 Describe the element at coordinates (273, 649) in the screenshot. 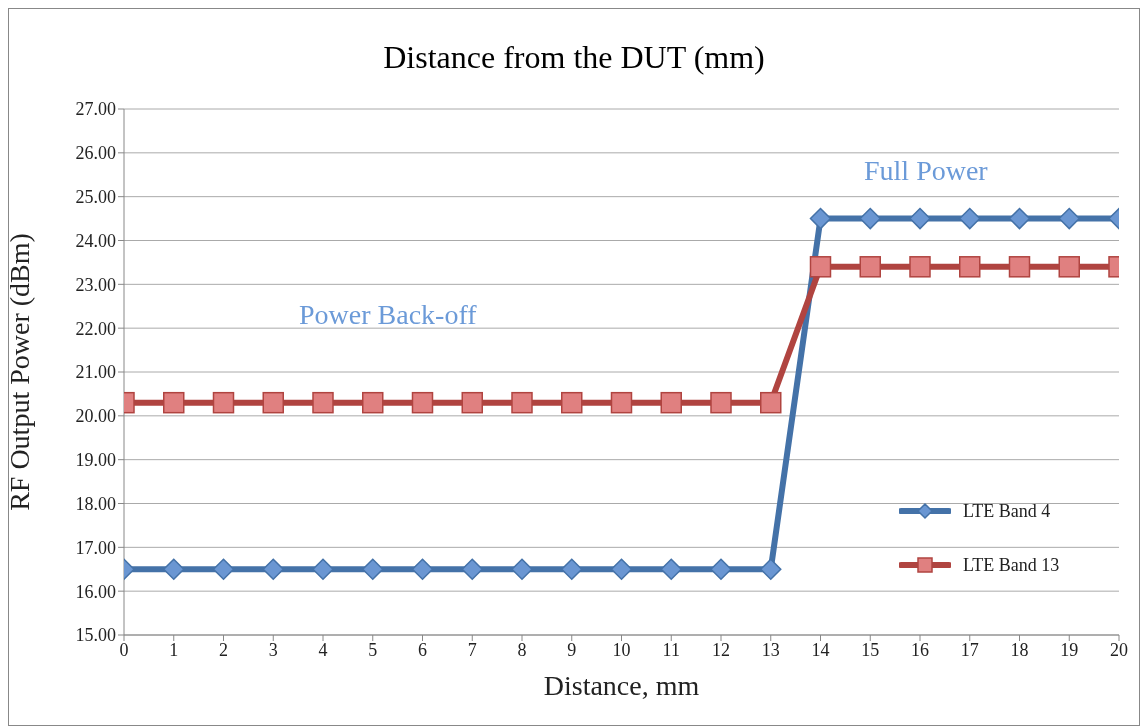

I see `x-tick-label: 3` at that location.